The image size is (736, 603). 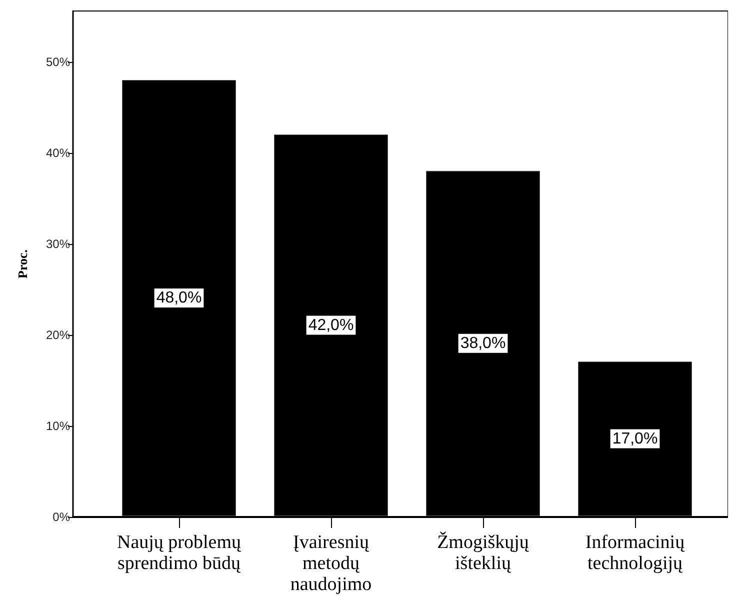 What do you see at coordinates (22, 264) in the screenshot?
I see `y-axis-title: Proc.` at bounding box center [22, 264].